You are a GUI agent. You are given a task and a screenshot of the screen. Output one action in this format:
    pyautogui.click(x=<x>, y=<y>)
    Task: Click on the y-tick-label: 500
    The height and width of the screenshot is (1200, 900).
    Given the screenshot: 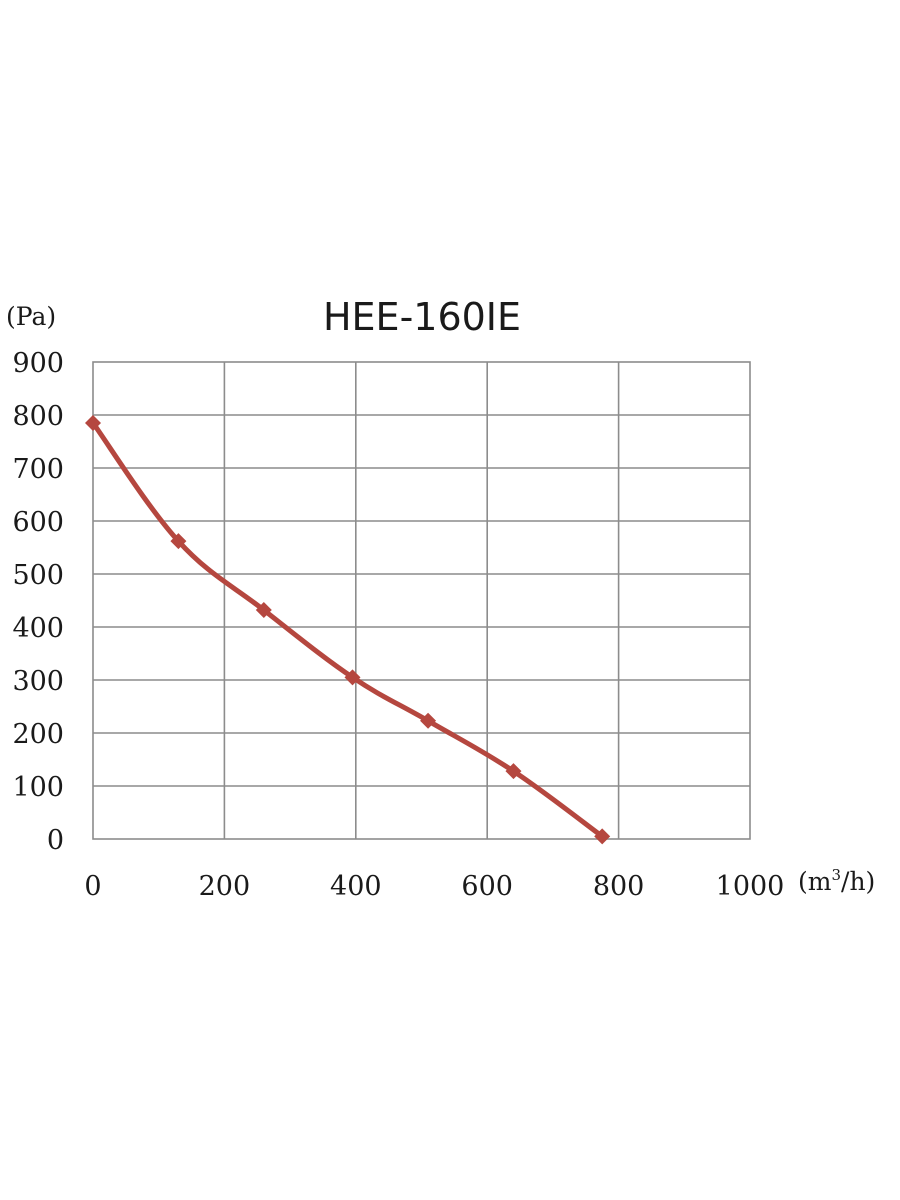 What is the action you would take?
    pyautogui.click(x=38, y=575)
    